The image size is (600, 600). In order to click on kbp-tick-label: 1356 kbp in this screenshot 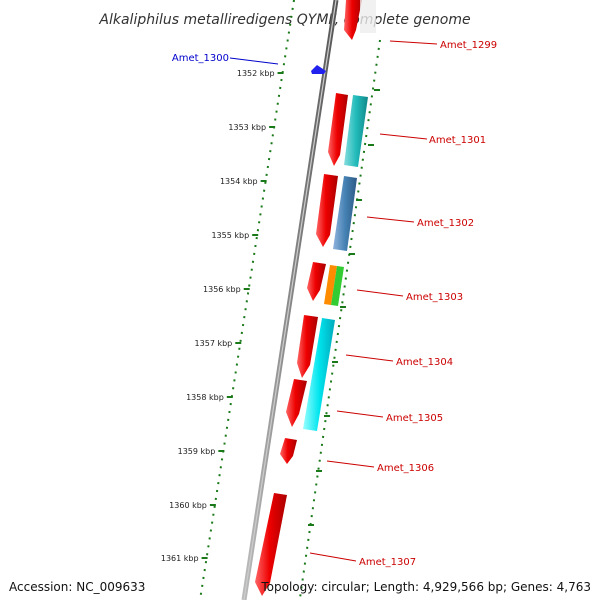, I will do `click(222, 289)`.